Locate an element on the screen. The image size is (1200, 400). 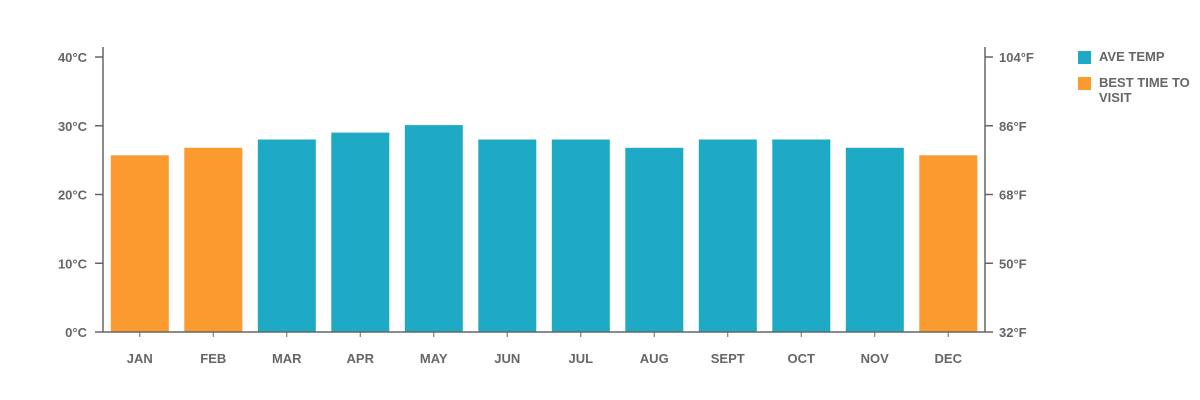
x-label-mar: MAR is located at coordinates (287, 358).